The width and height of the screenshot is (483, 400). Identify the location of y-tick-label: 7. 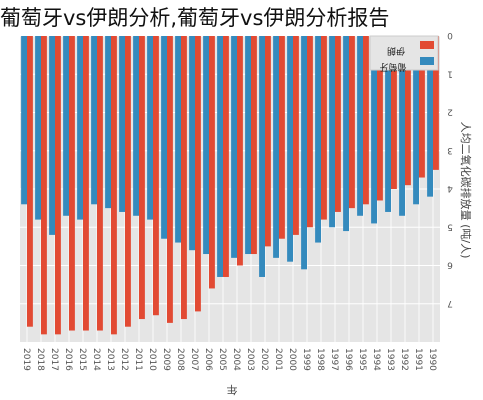
(450, 303).